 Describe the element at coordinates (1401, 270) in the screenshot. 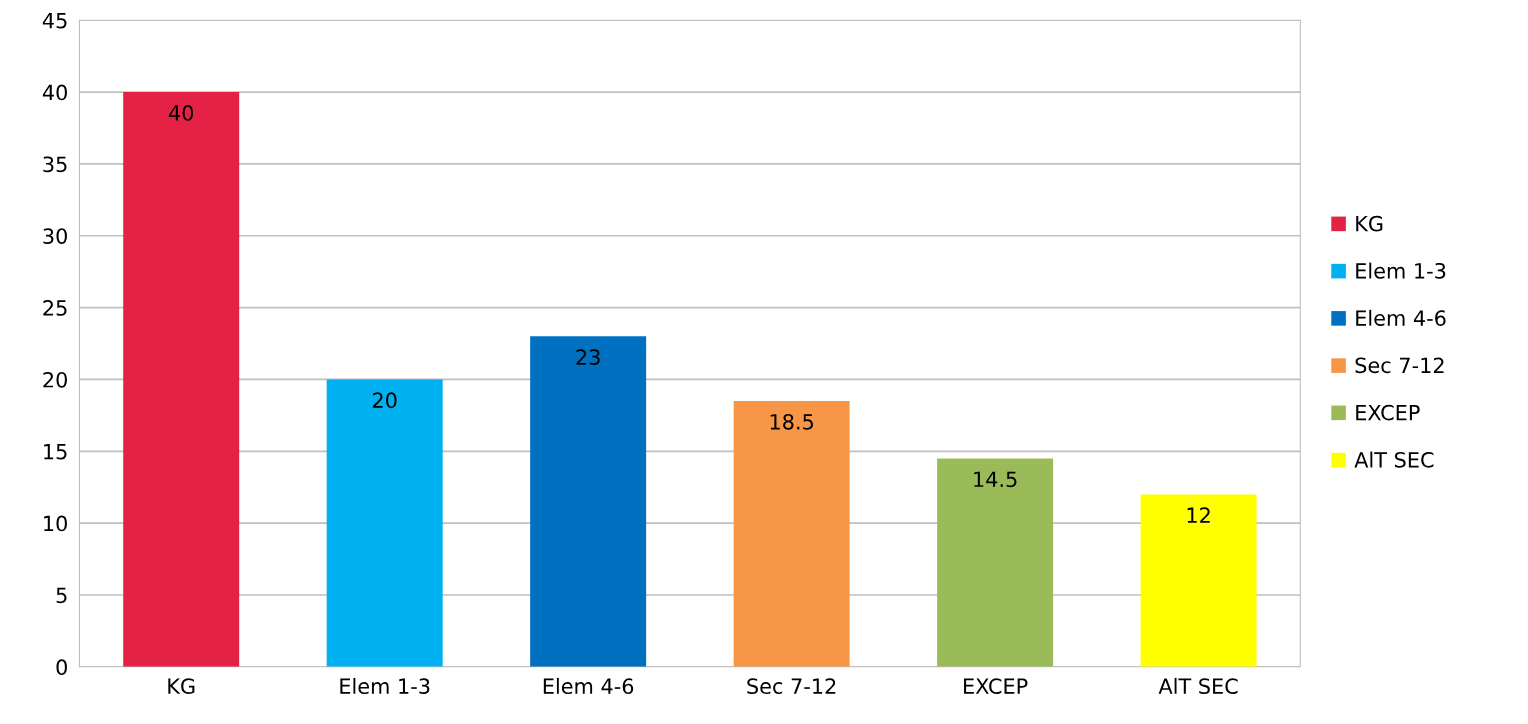

I see `legend-label: Elem 1-3` at that location.